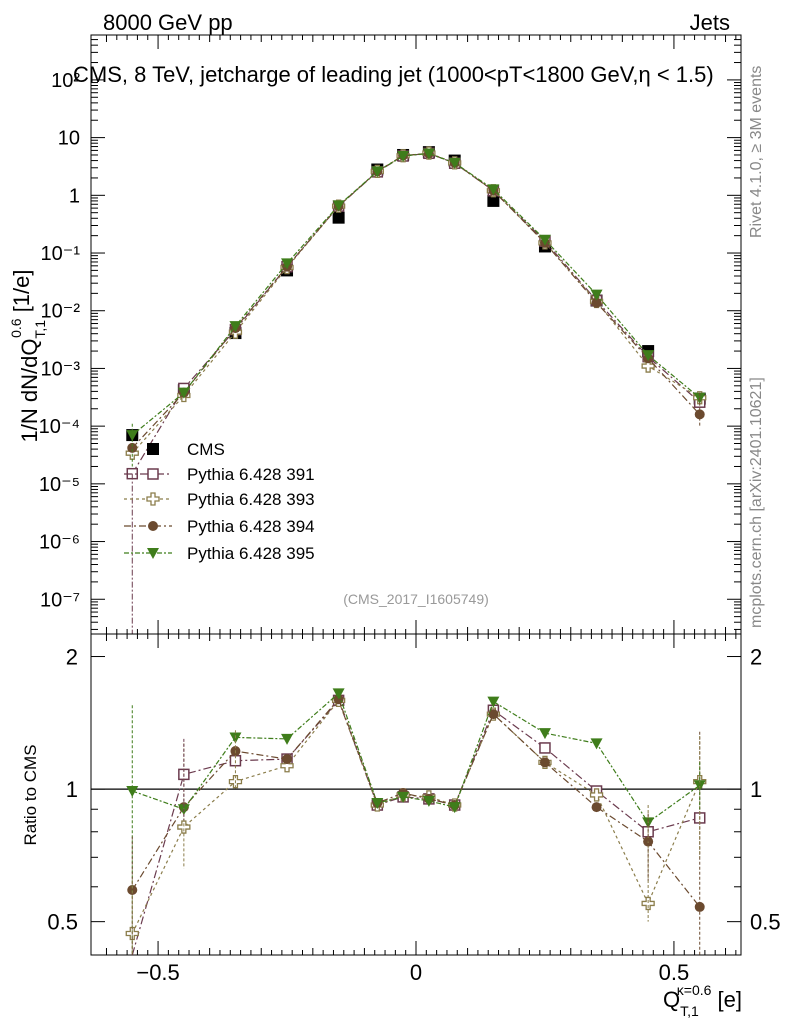  Describe the element at coordinates (416, 758) in the screenshot. I see `series-line-p395` at that location.